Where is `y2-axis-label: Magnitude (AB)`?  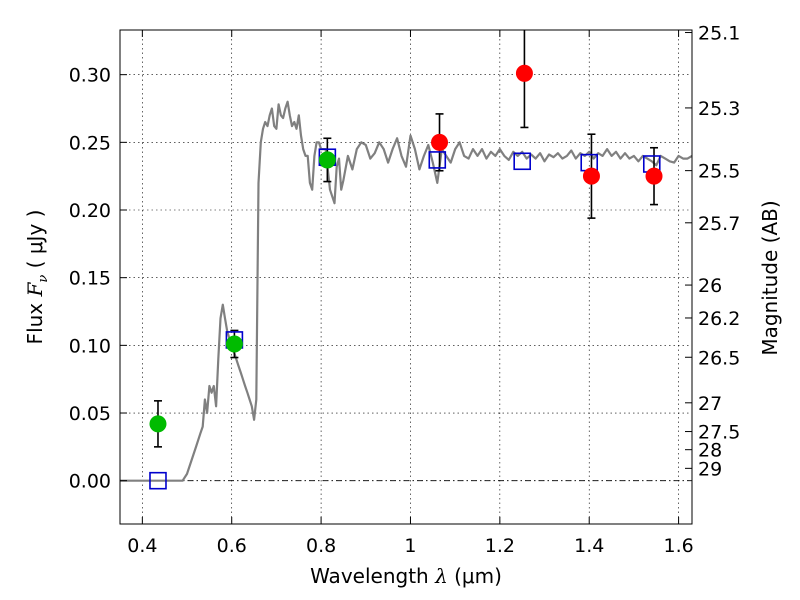 y2-axis-label: Magnitude (AB) is located at coordinates (770, 277).